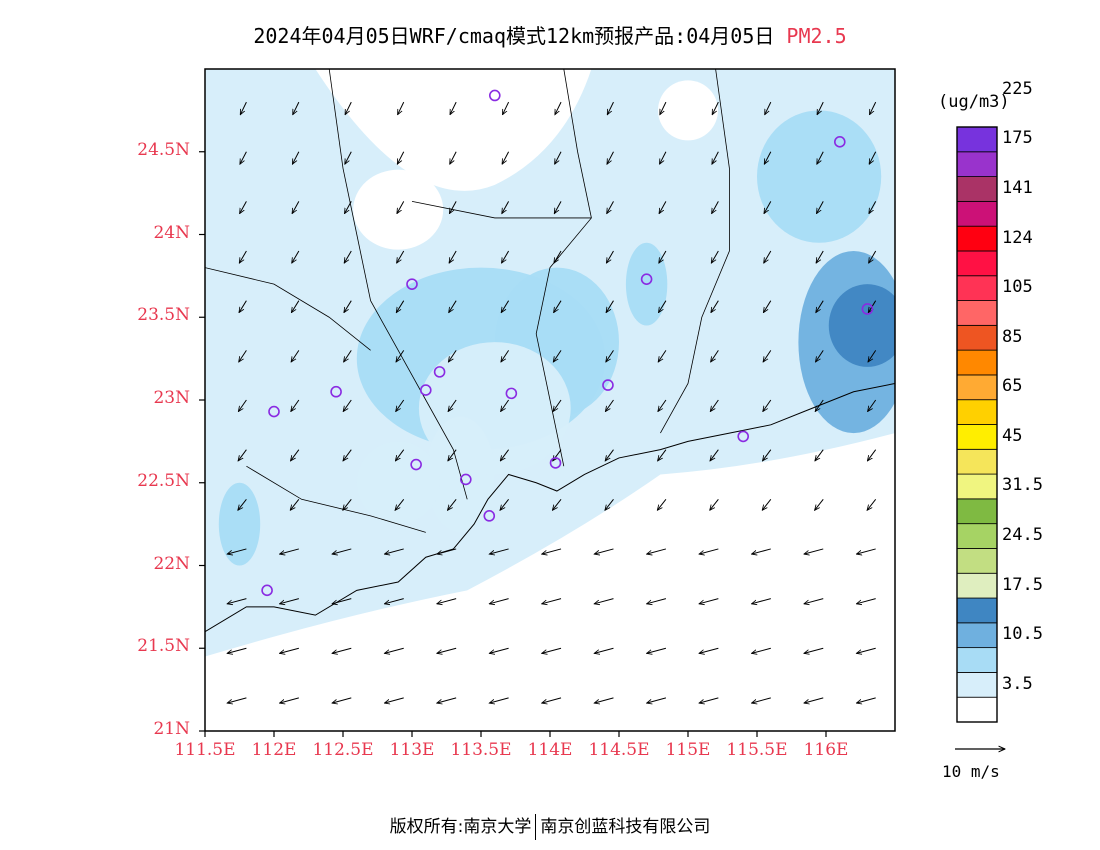  What do you see at coordinates (1017, 138) in the screenshot?
I see `colorbar-label: 175` at bounding box center [1017, 138].